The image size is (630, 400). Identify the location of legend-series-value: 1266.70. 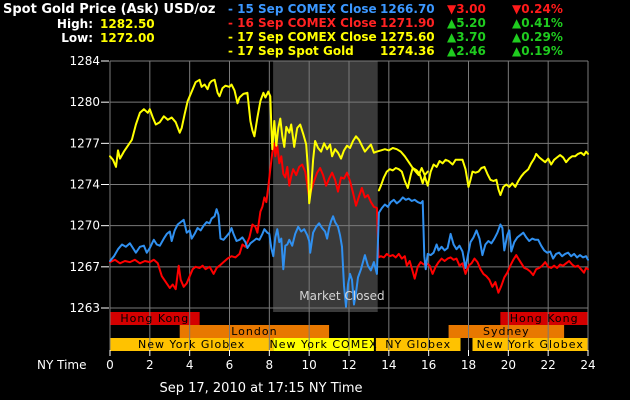
(407, 9).